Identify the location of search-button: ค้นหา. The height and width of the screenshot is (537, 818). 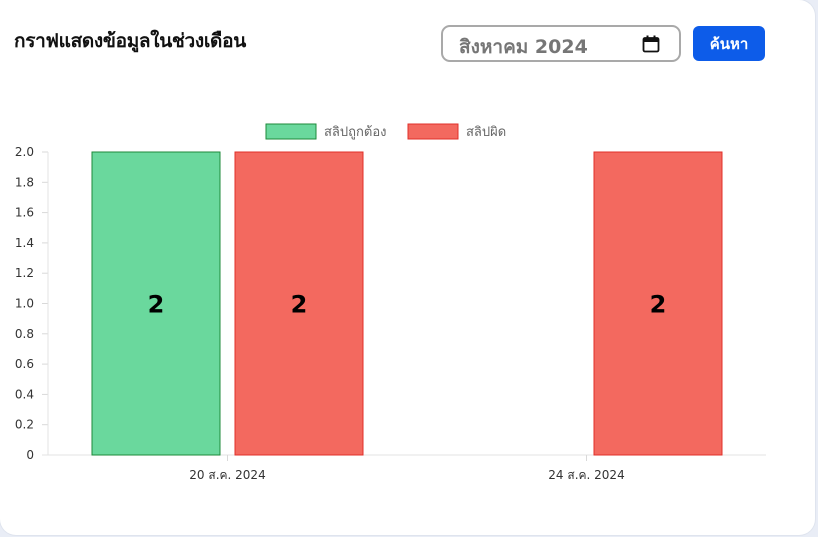
(729, 43).